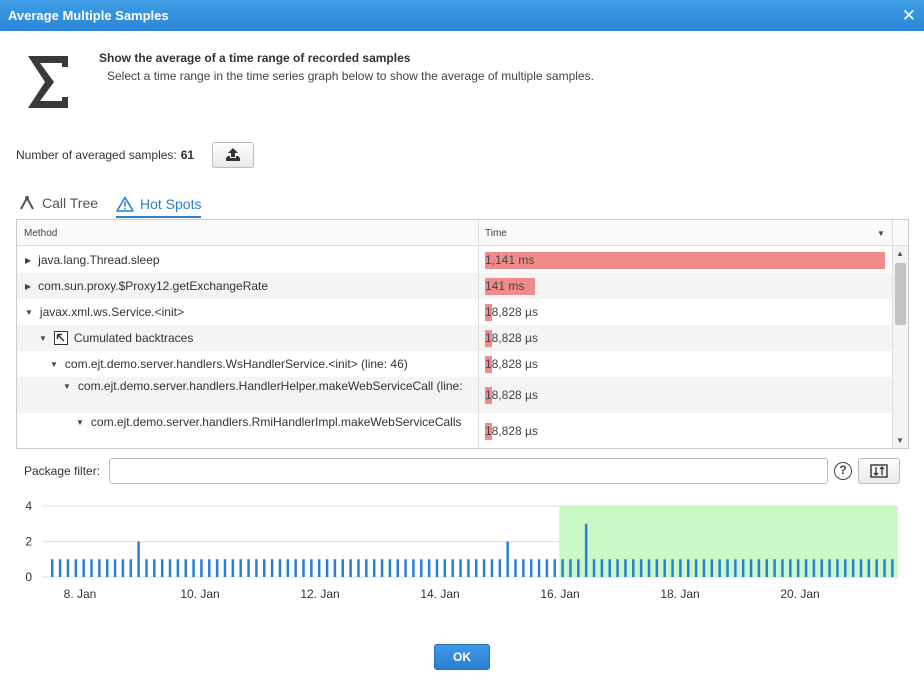 The width and height of the screenshot is (924, 686). Describe the element at coordinates (908, 15) in the screenshot. I see `close-icon: ✕` at that location.